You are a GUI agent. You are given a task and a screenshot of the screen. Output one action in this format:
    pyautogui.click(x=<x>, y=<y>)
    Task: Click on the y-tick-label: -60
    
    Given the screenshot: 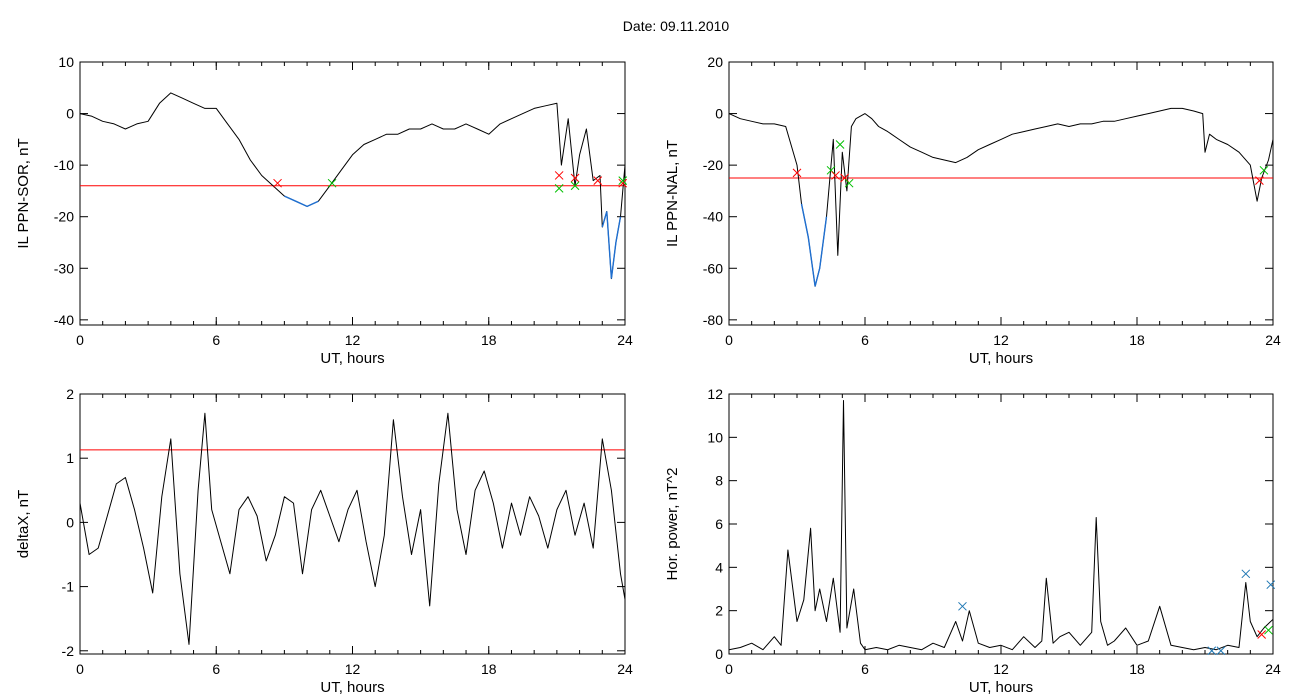 What is the action you would take?
    pyautogui.click(x=713, y=268)
    